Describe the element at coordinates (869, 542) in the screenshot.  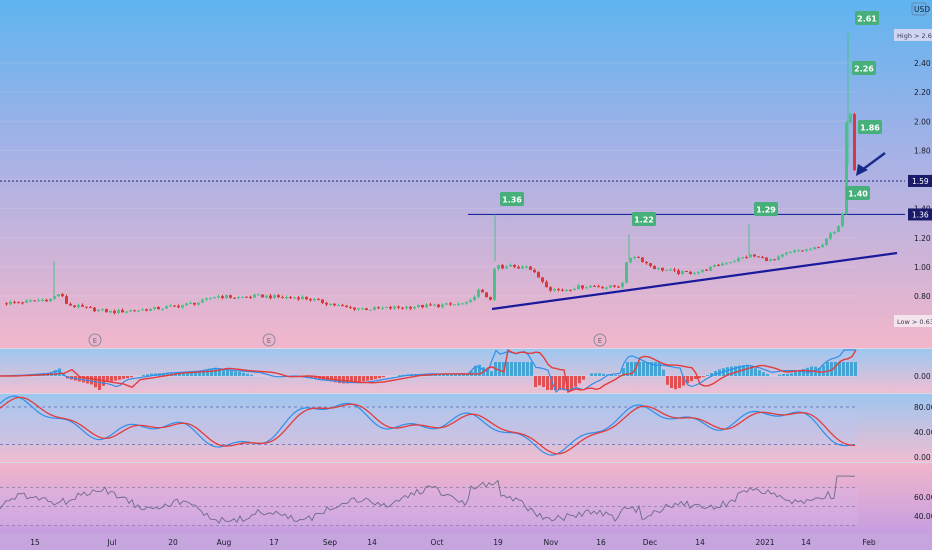
I see `x-tick-label: Feb` at that location.